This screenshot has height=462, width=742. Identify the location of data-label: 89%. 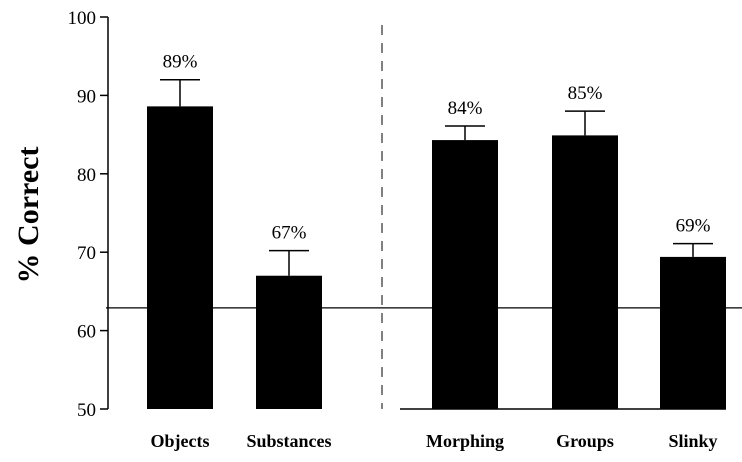
(180, 62).